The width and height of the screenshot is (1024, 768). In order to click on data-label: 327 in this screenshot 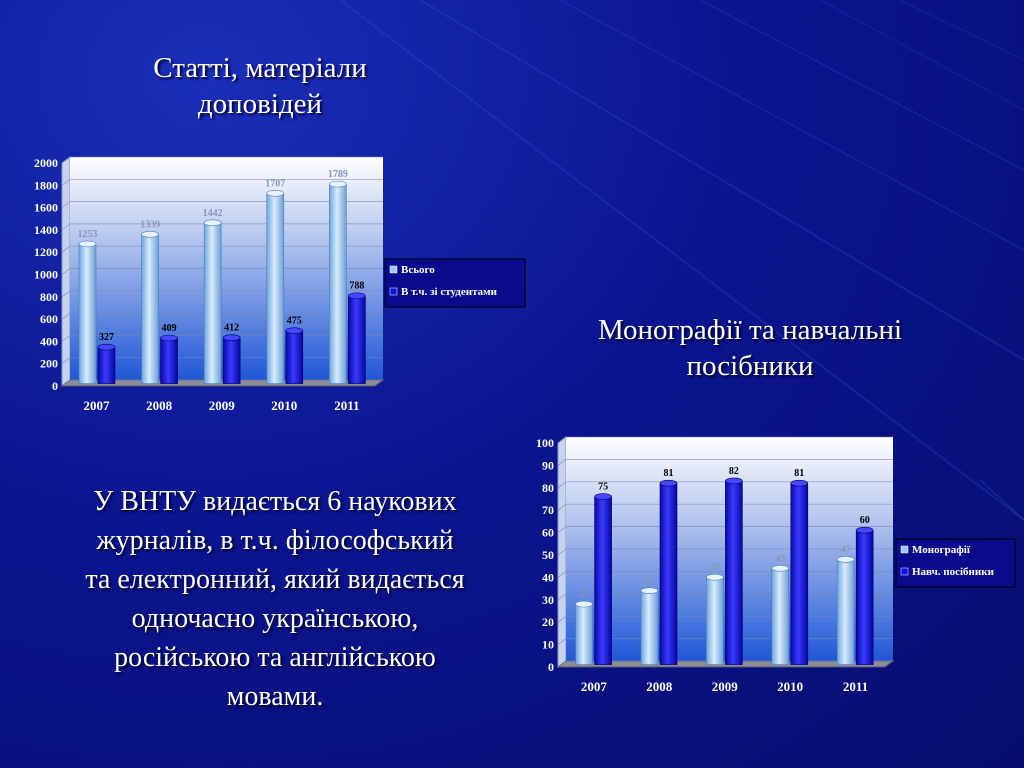, I will do `click(106, 337)`.